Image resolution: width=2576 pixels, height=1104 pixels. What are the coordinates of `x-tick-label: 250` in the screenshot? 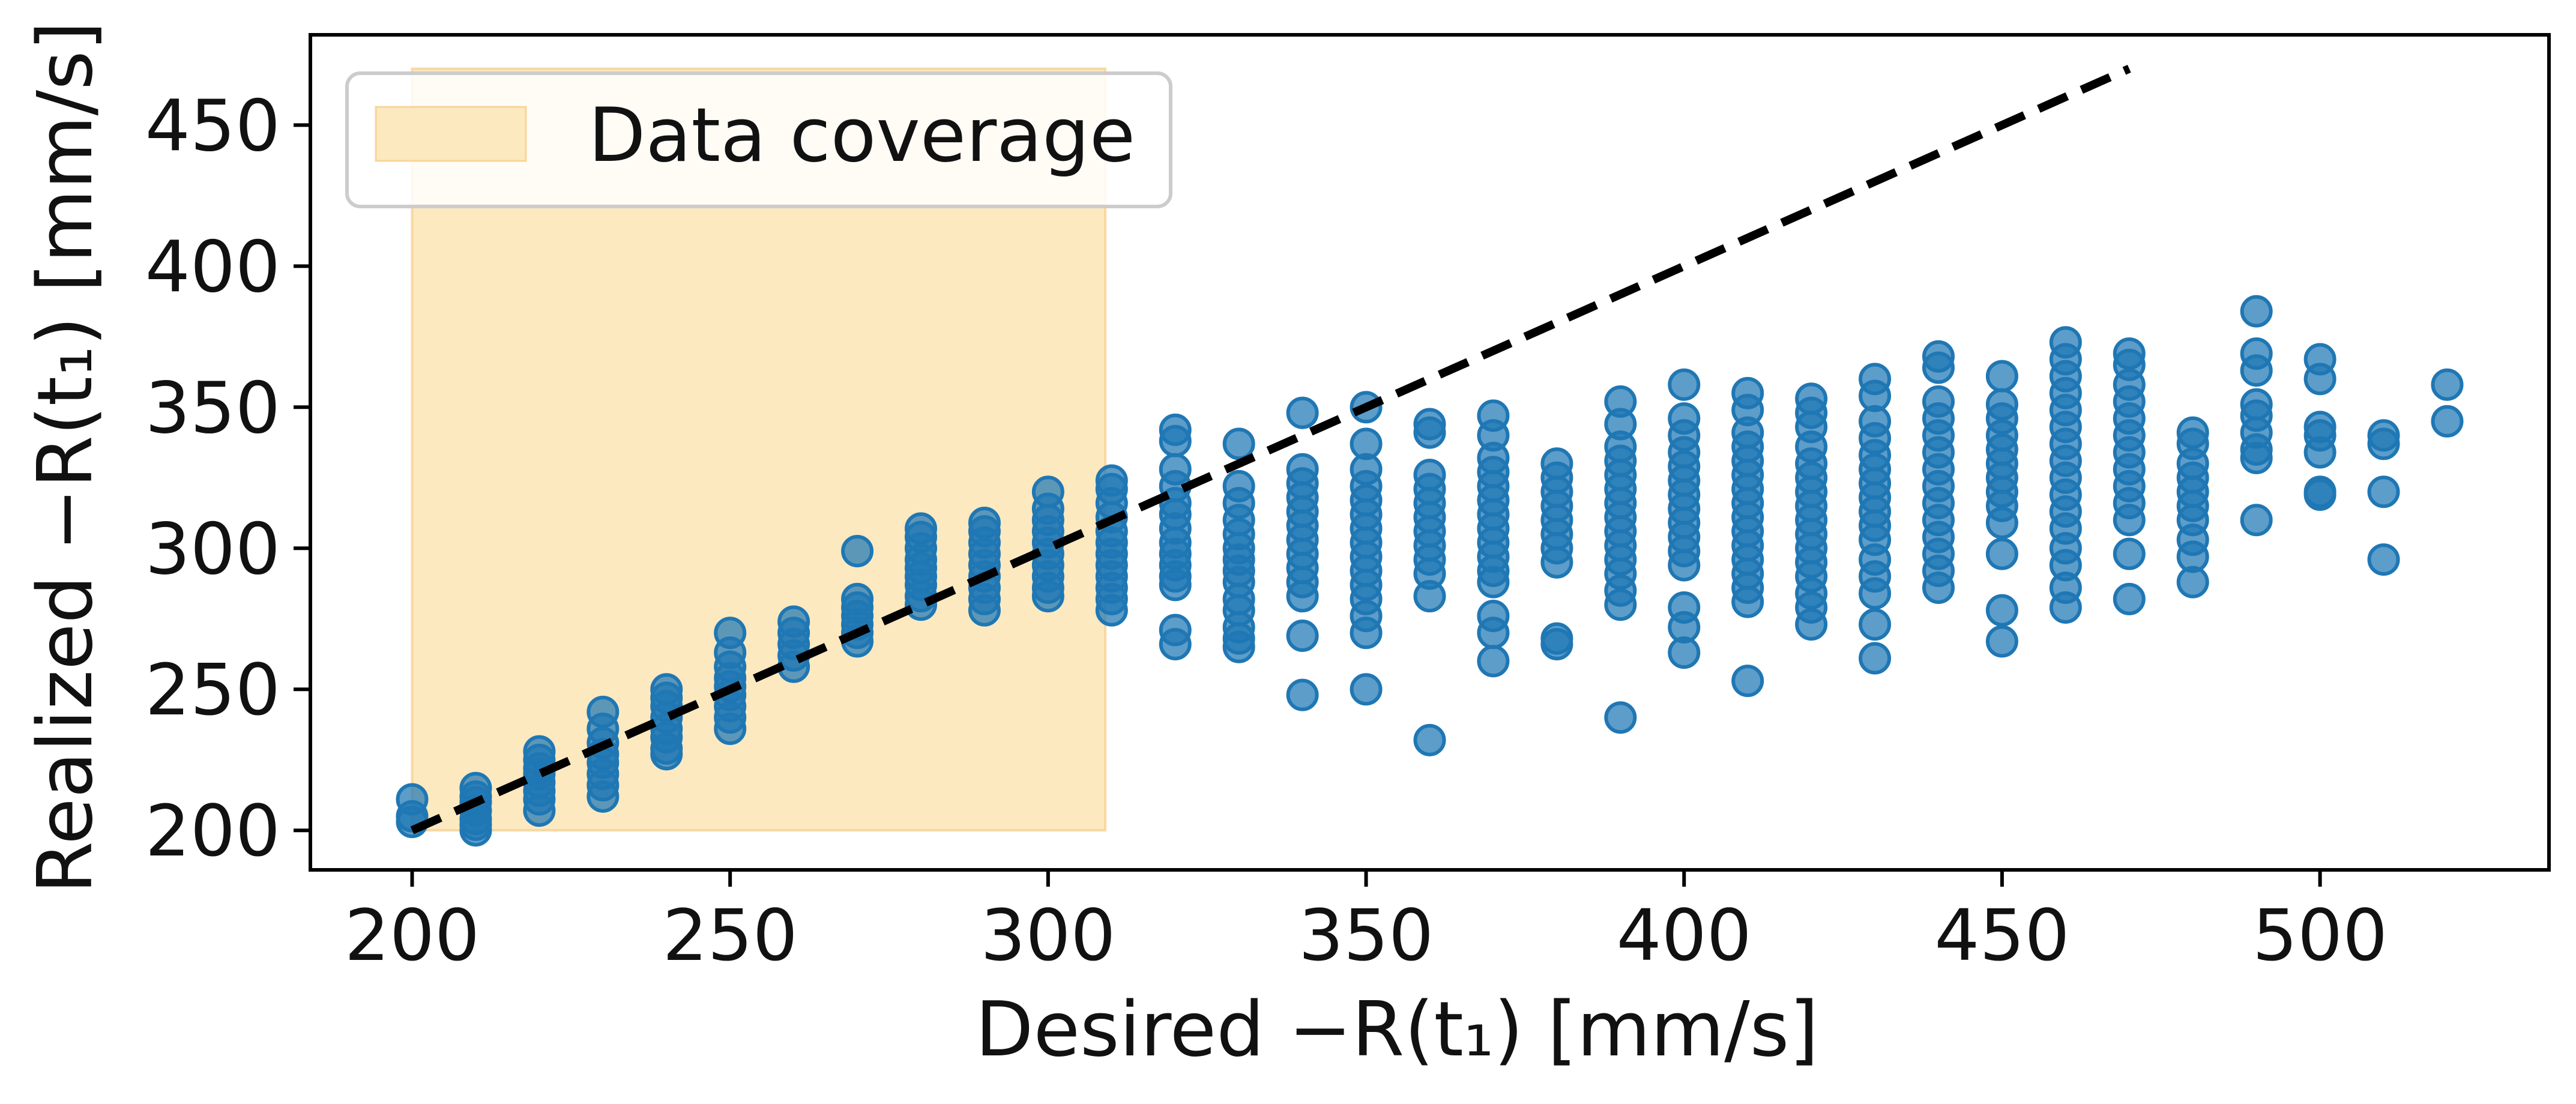 It's located at (730, 935).